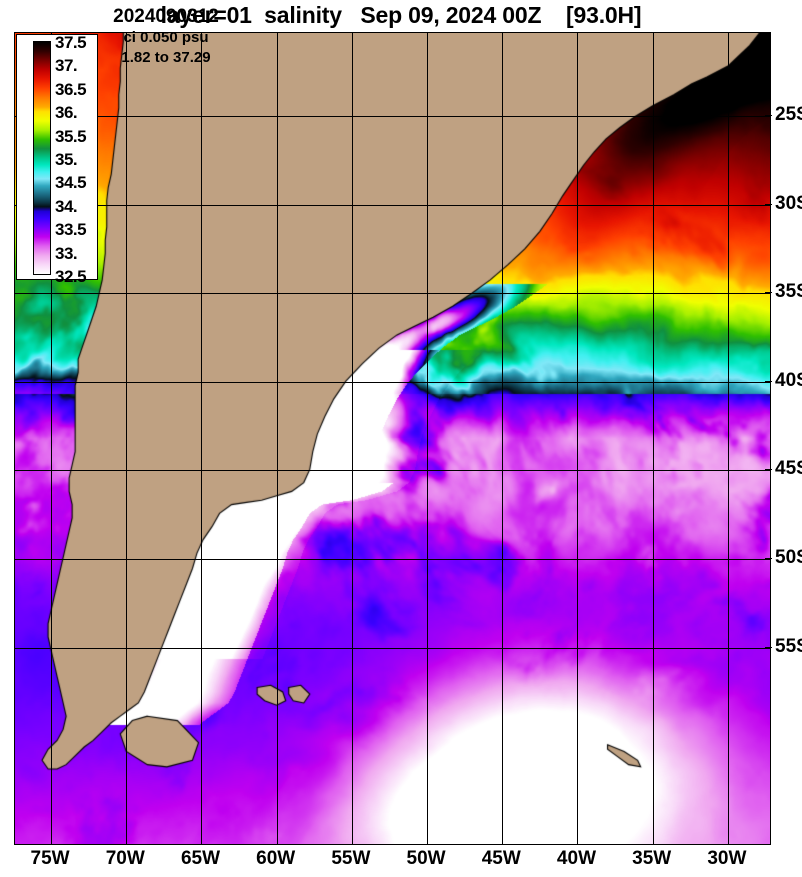 The width and height of the screenshot is (802, 877). I want to click on colorbar-tick-label: 35., so click(66, 159).